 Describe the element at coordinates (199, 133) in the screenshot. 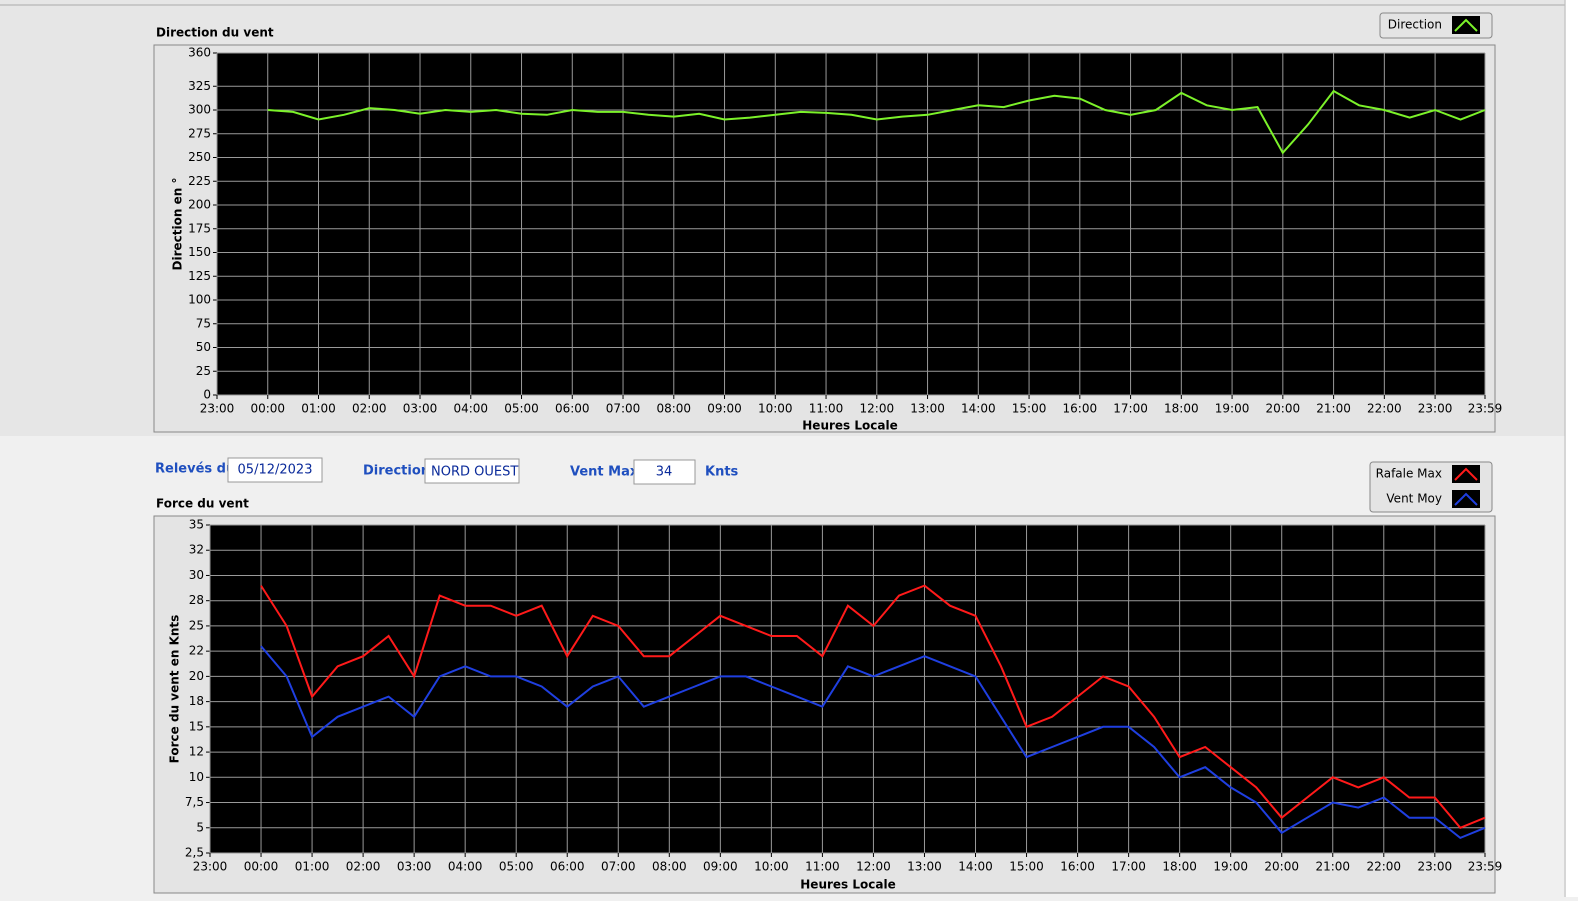

I see `y-tick-label: 275` at that location.